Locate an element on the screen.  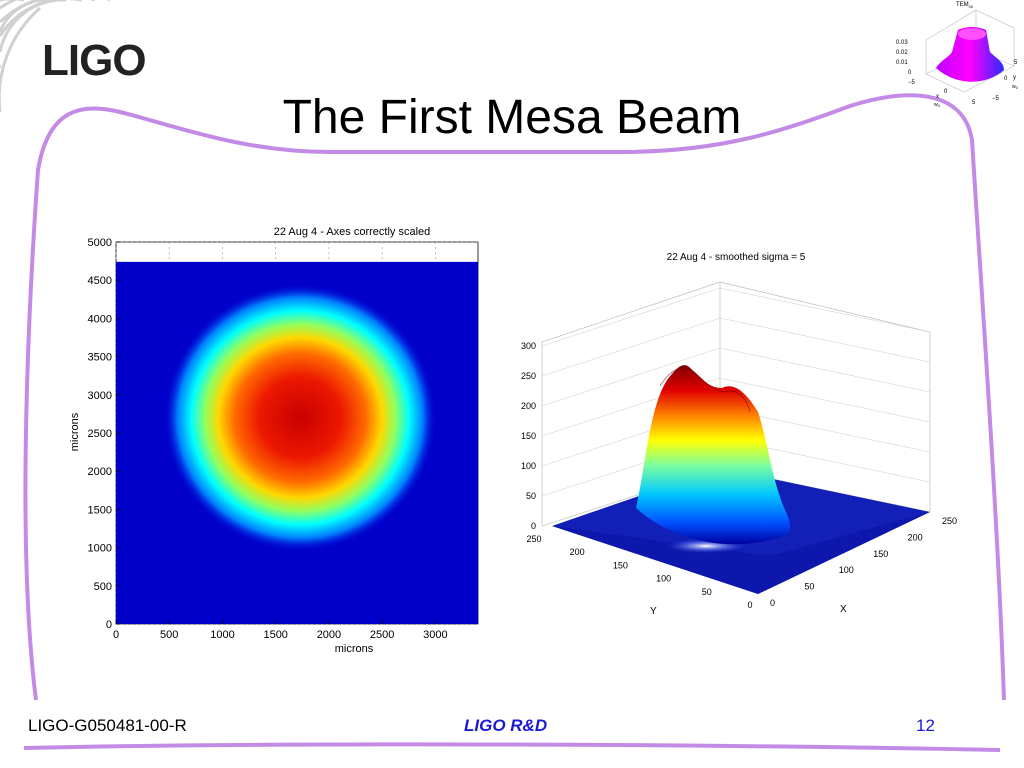
inset-title: TEM00 is located at coordinates (965, 5).